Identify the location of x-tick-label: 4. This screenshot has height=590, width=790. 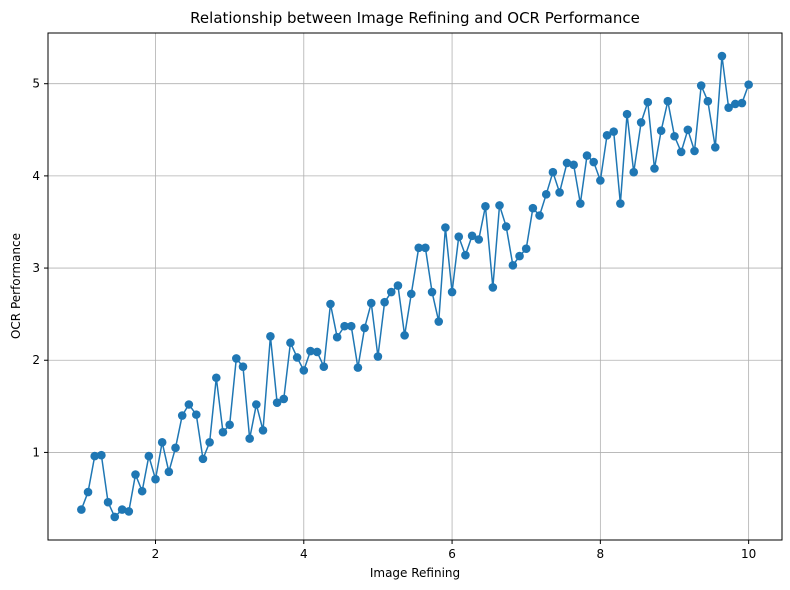
(304, 554).